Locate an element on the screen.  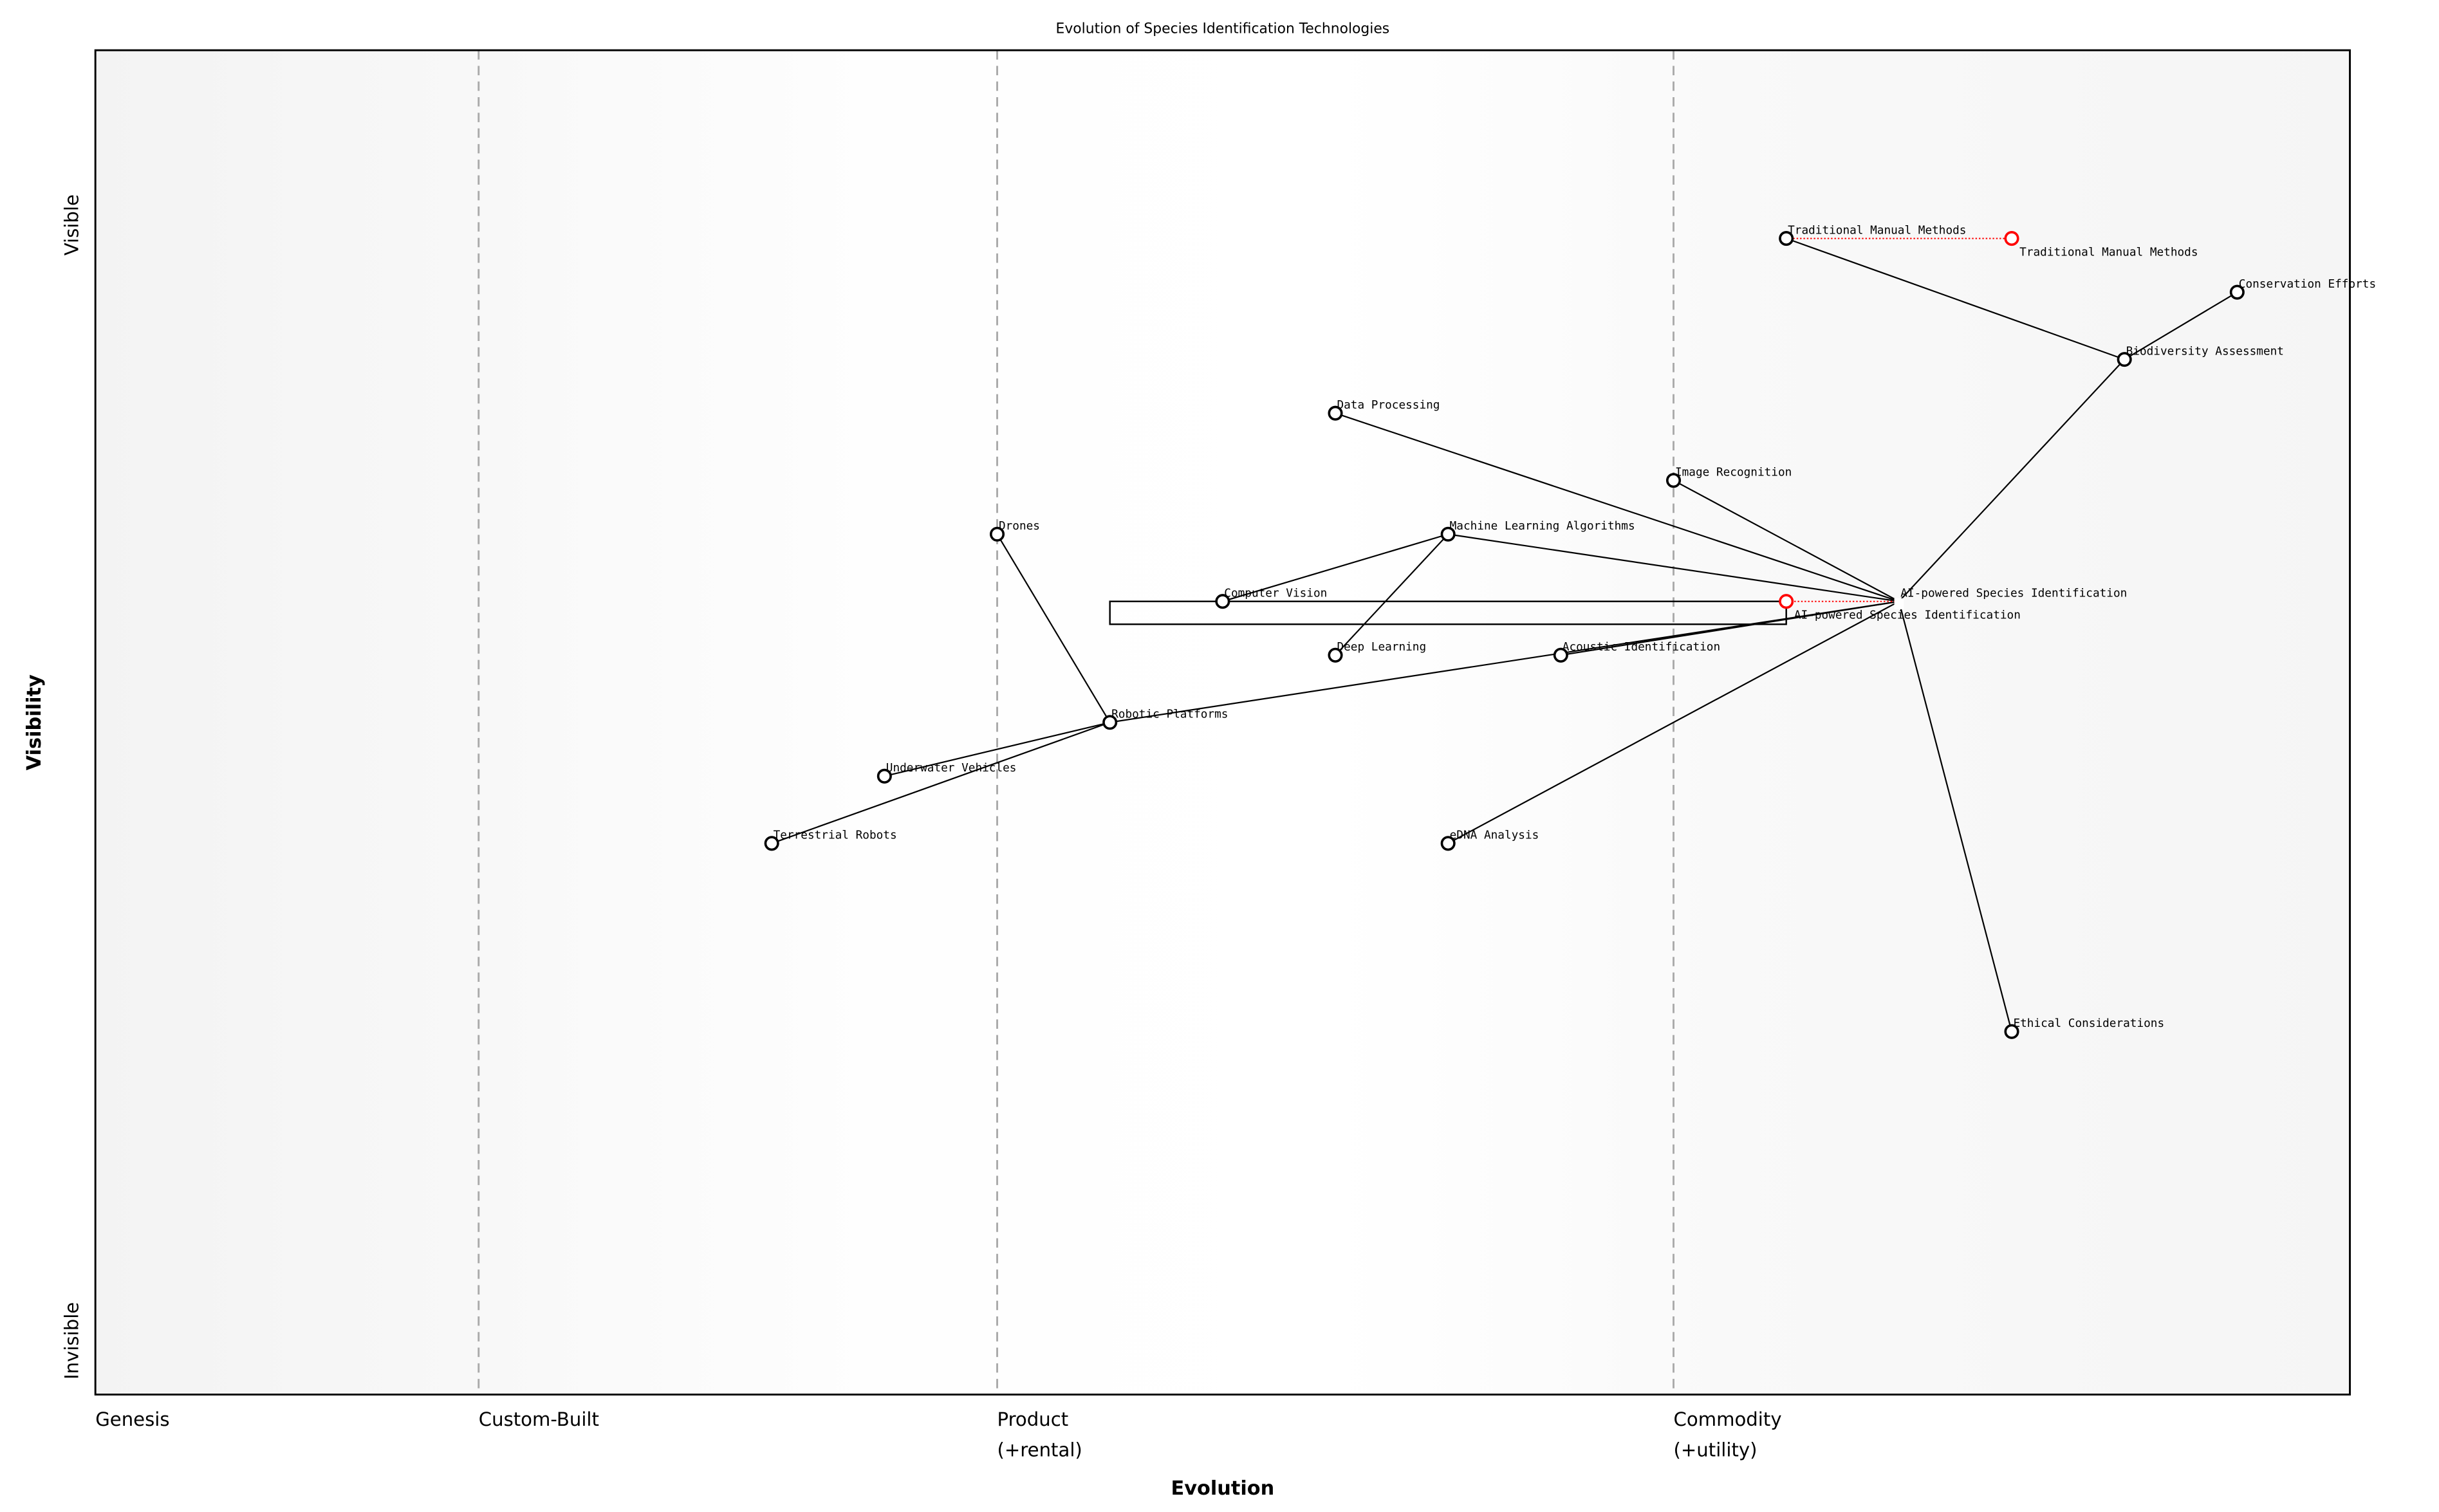
y-tick-label-invisible: Invisible is located at coordinates (71, 1340).